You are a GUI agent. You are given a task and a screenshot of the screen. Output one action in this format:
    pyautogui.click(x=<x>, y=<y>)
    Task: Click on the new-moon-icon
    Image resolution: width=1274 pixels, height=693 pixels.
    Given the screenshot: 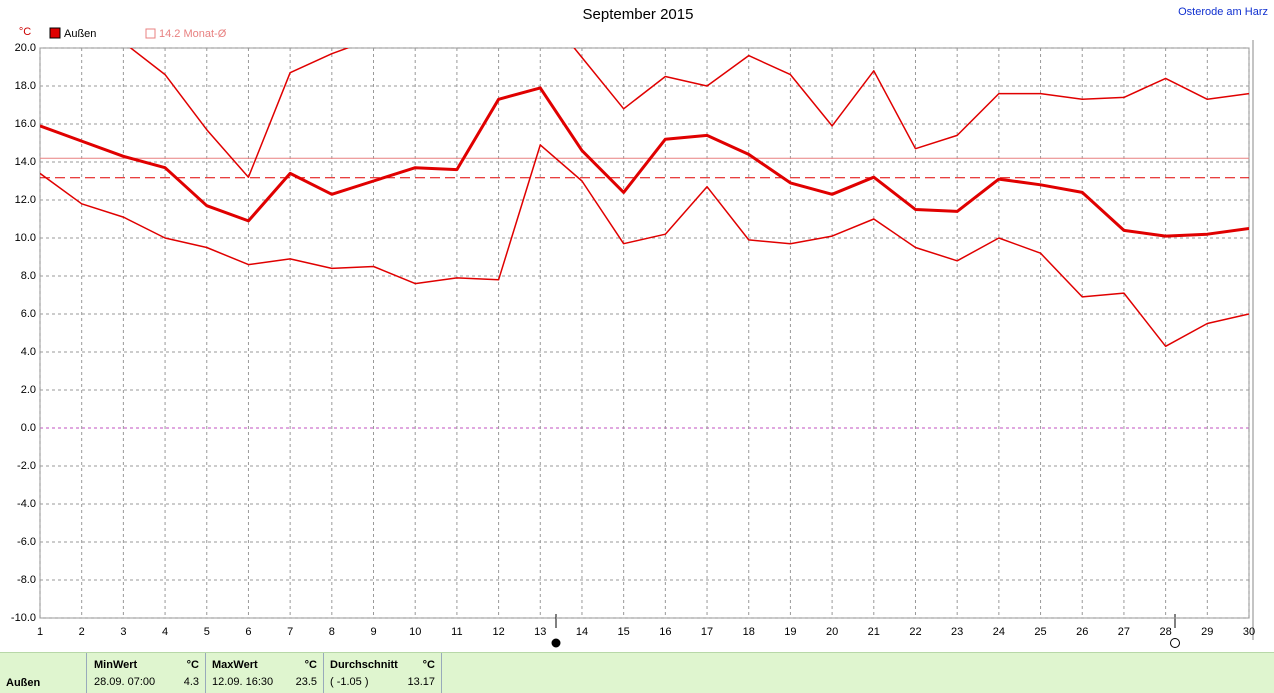 What is the action you would take?
    pyautogui.click(x=556, y=643)
    